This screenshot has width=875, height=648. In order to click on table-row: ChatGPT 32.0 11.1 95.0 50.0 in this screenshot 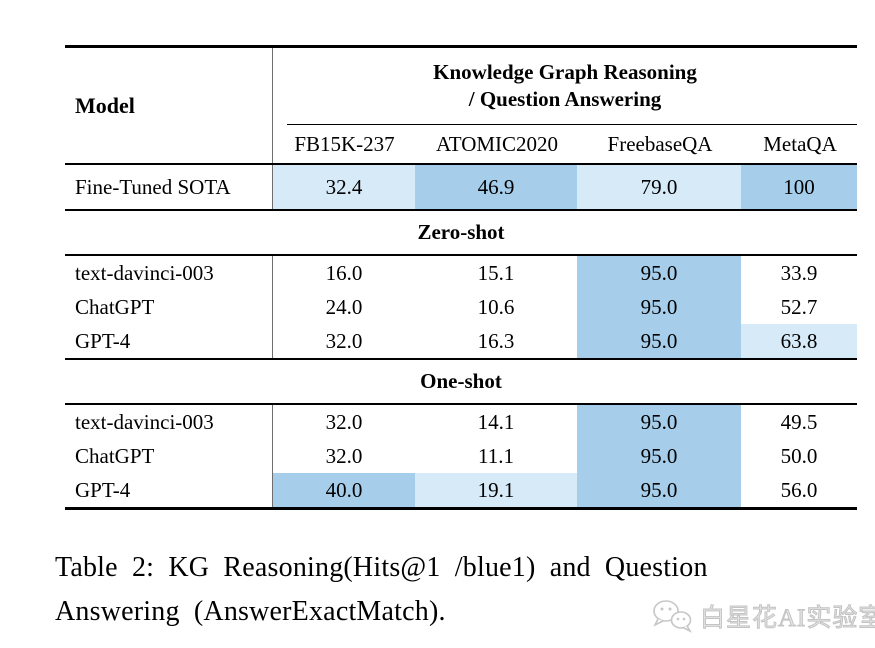, I will do `click(461, 456)`.